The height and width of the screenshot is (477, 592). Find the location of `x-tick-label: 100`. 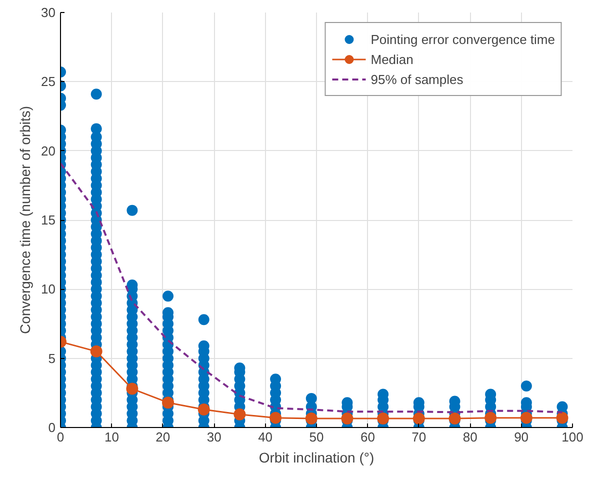

x-tick-label: 100 is located at coordinates (573, 437).